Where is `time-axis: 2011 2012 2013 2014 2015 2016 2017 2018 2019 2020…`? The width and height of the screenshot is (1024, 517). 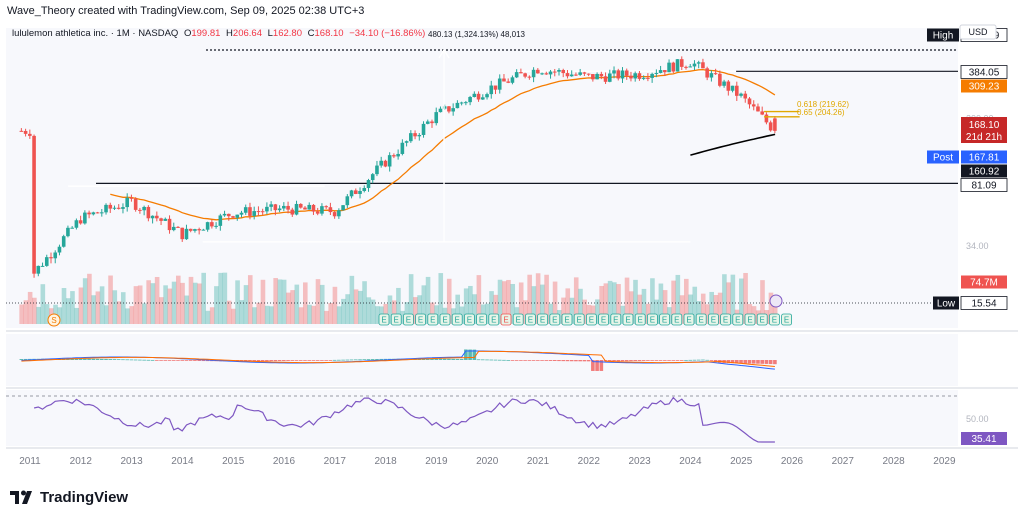
time-axis: 2011 2012 2013 2014 2015 2016 2017 2018 2019 2020… is located at coordinates (487, 461).